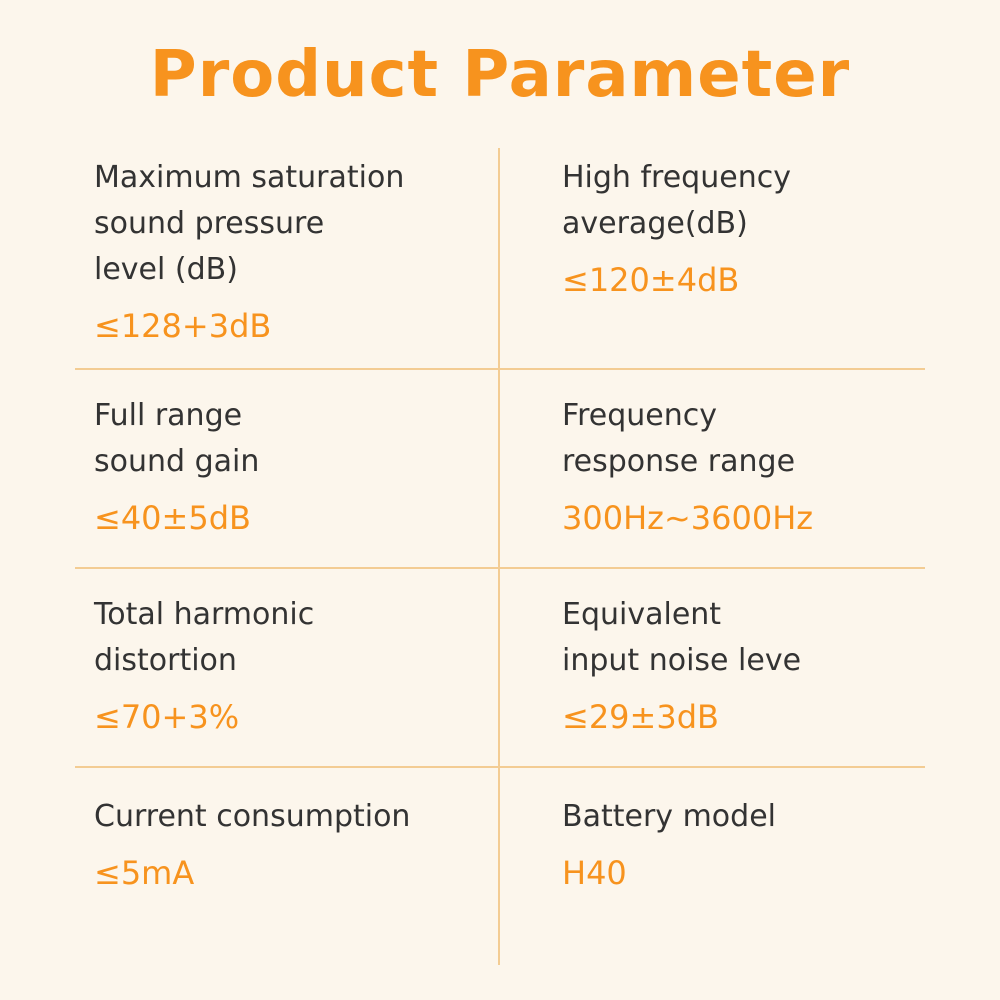 The width and height of the screenshot is (1000, 1000). Describe the element at coordinates (209, 223) in the screenshot. I see `parameter-label: sound pressure` at that location.